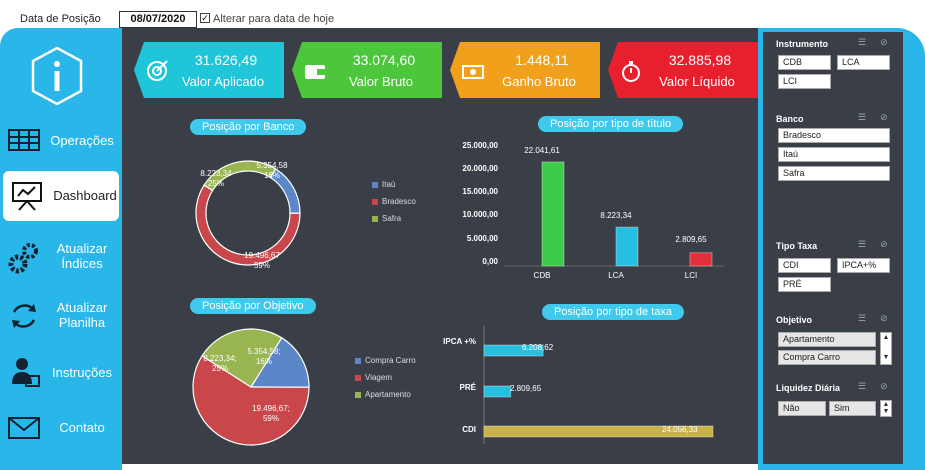  I want to click on kpi-caption: Ganho Bruto, so click(539, 81).